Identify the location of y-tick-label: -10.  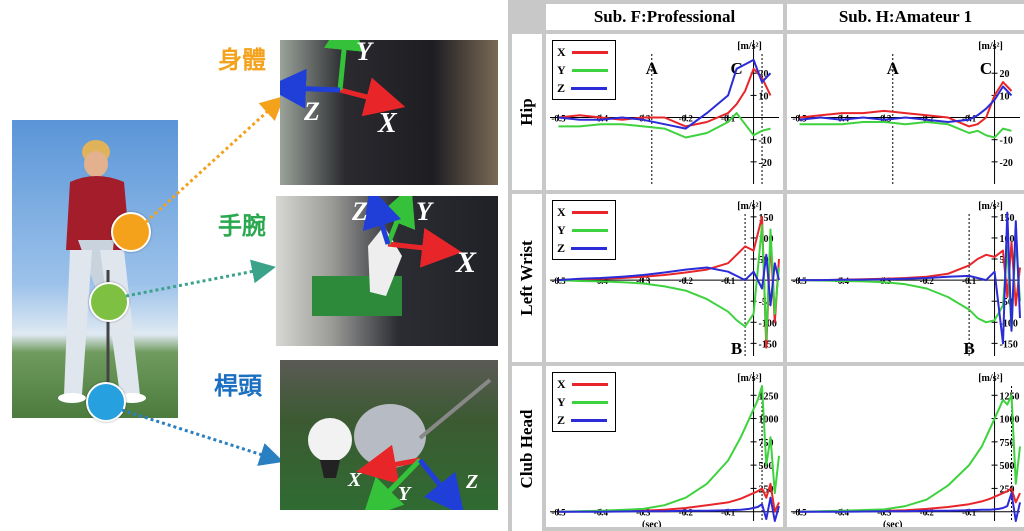
(1006, 141).